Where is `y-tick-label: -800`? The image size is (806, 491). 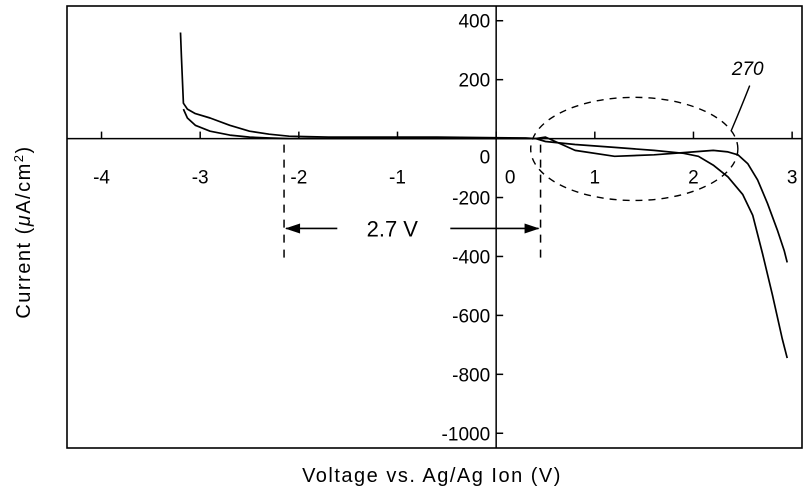 y-tick-label: -800 is located at coordinates (471, 375).